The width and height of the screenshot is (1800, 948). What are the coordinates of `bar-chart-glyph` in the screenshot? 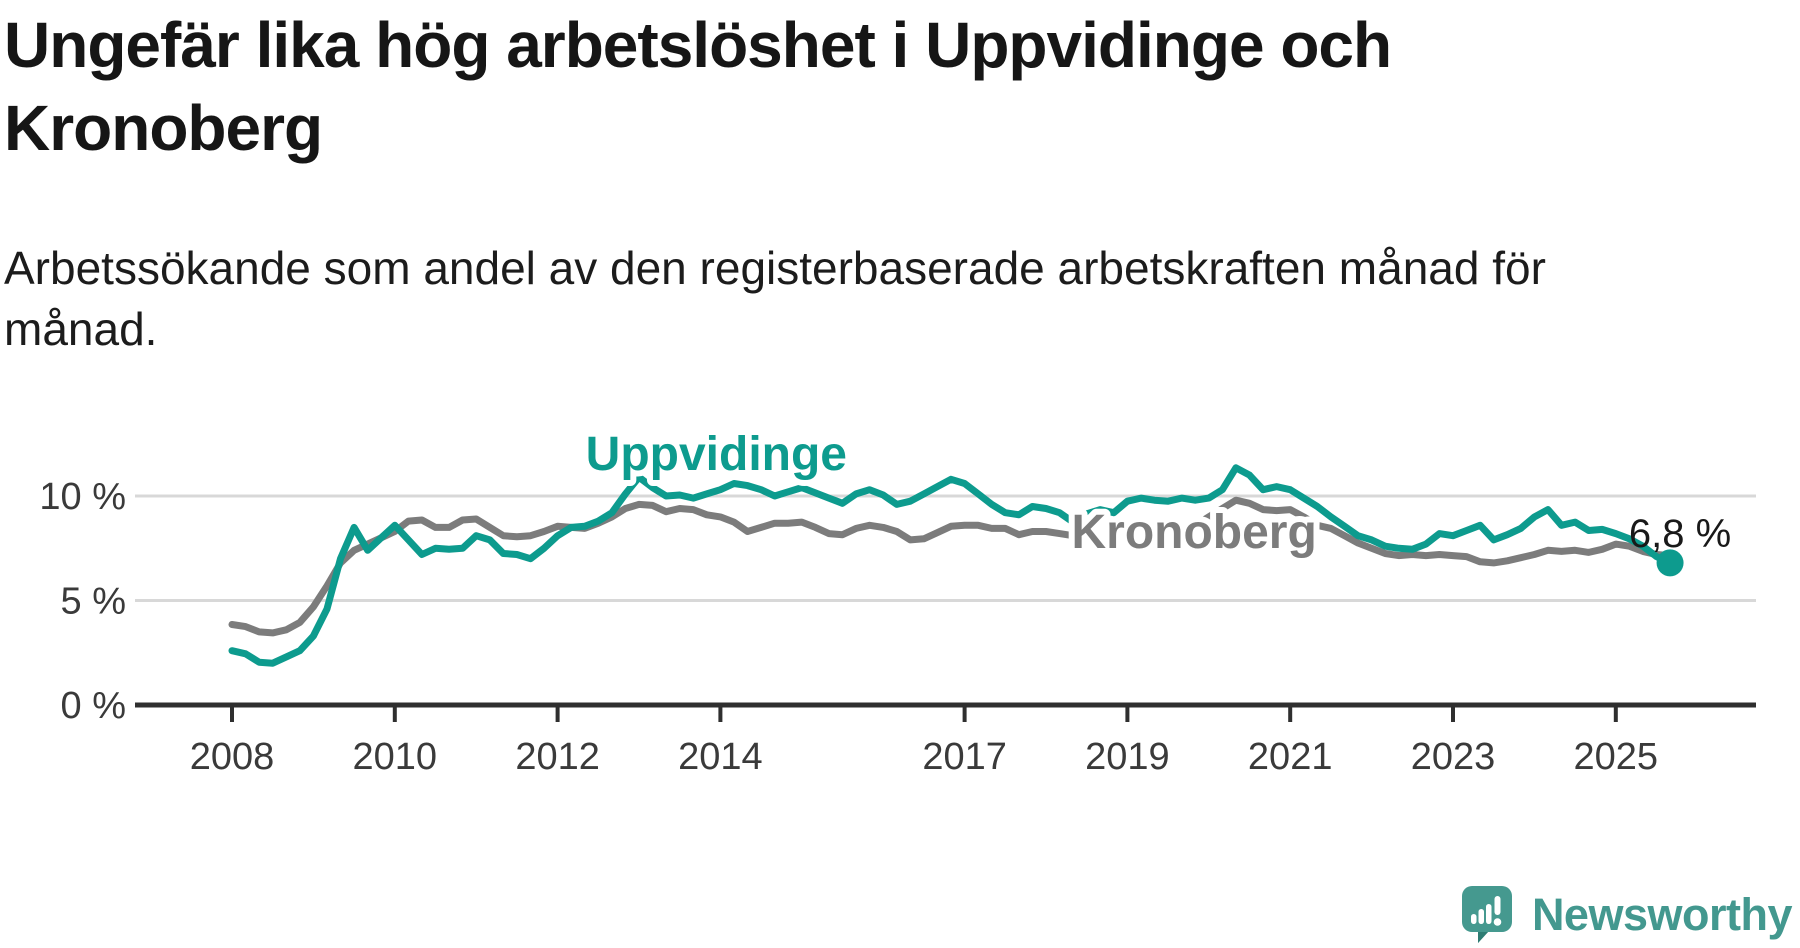 It's located at (1481, 914).